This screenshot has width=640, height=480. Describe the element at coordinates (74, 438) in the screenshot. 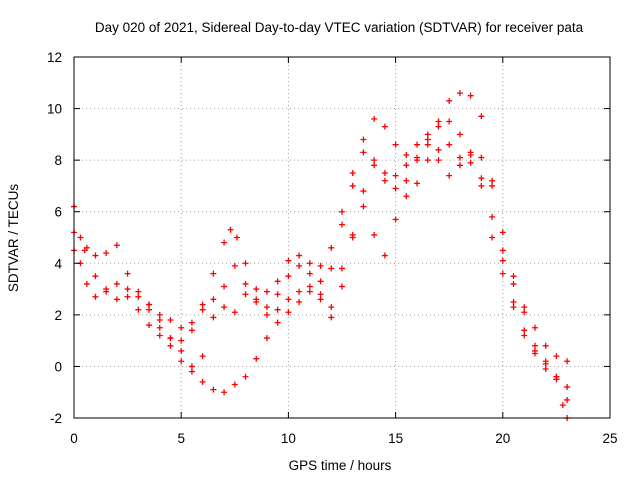

I see `x-tick-label: 0` at that location.